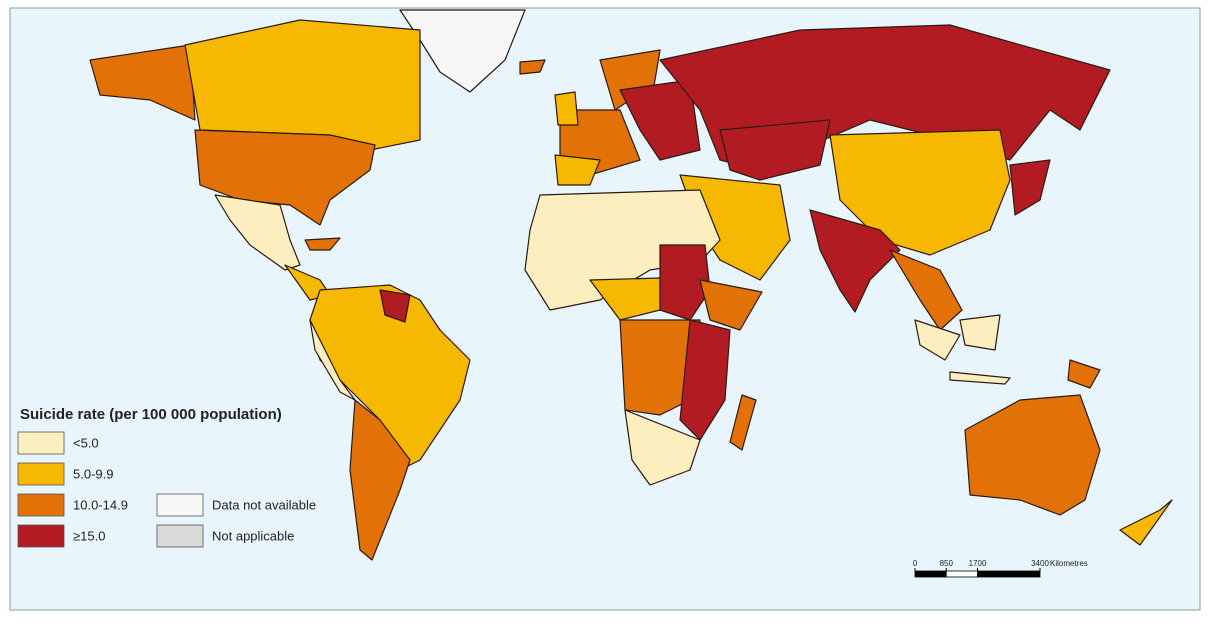 The width and height of the screenshot is (1210, 623). What do you see at coordinates (89, 535) in the screenshot?
I see `legend-label: ≥15.0` at bounding box center [89, 535].